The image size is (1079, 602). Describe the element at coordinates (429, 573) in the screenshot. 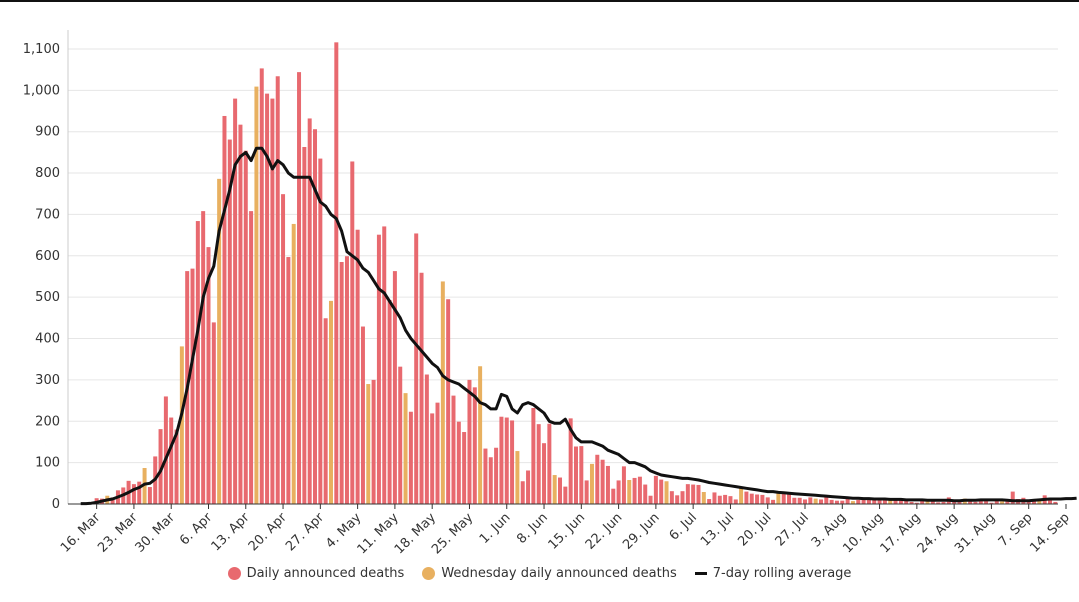

I see `legend-swatch-wednesday` at that location.